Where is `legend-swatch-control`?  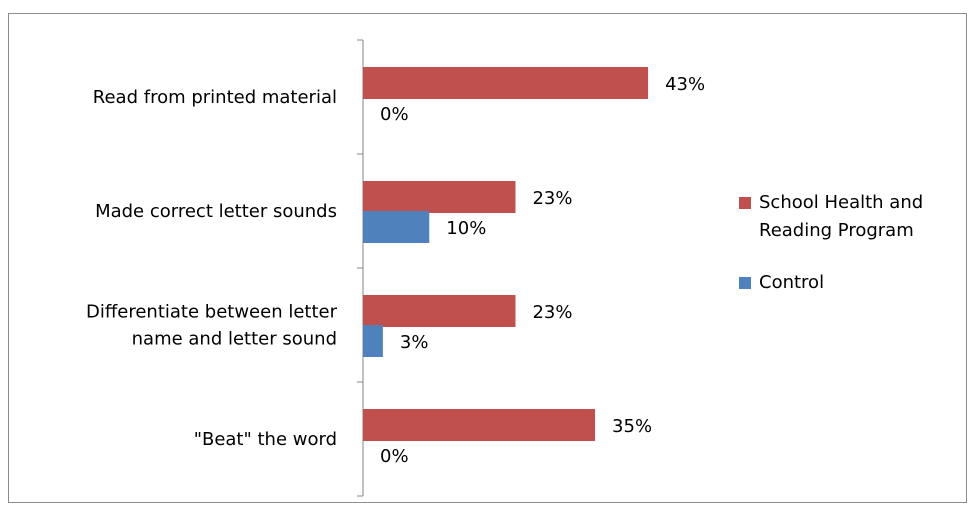 legend-swatch-control is located at coordinates (745, 283).